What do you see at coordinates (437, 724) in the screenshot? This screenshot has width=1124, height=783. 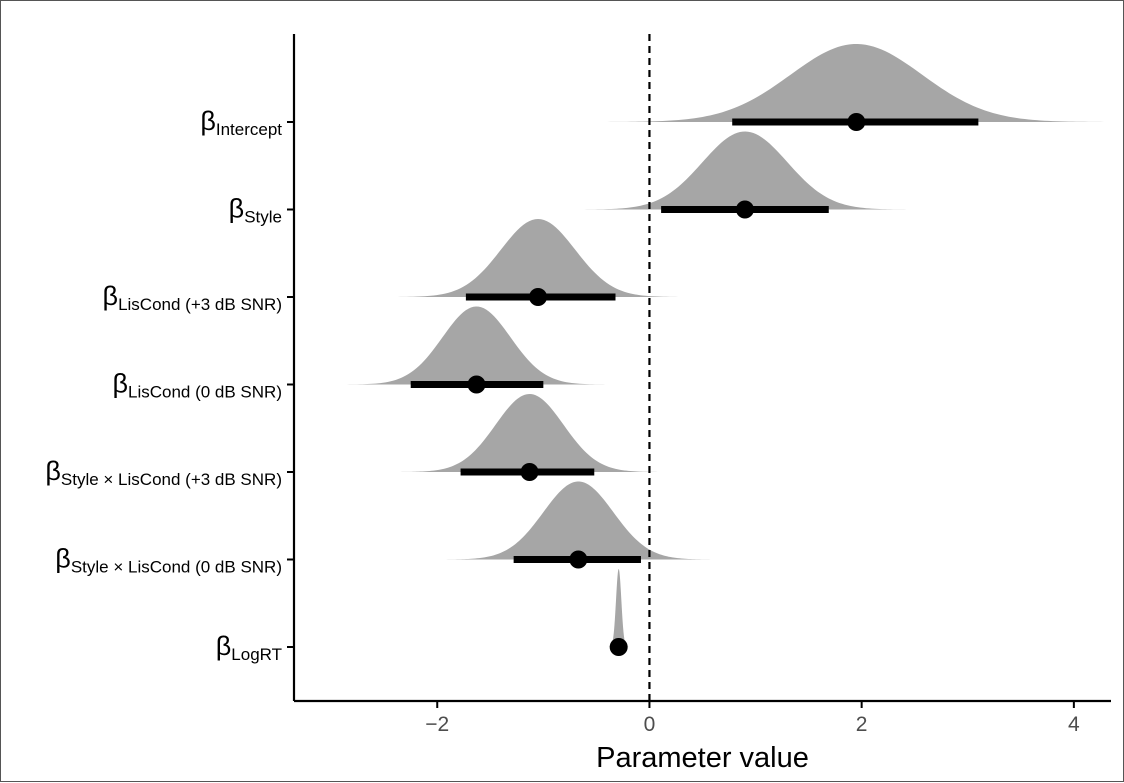 I see `x-tick-label-0: −2` at bounding box center [437, 724].